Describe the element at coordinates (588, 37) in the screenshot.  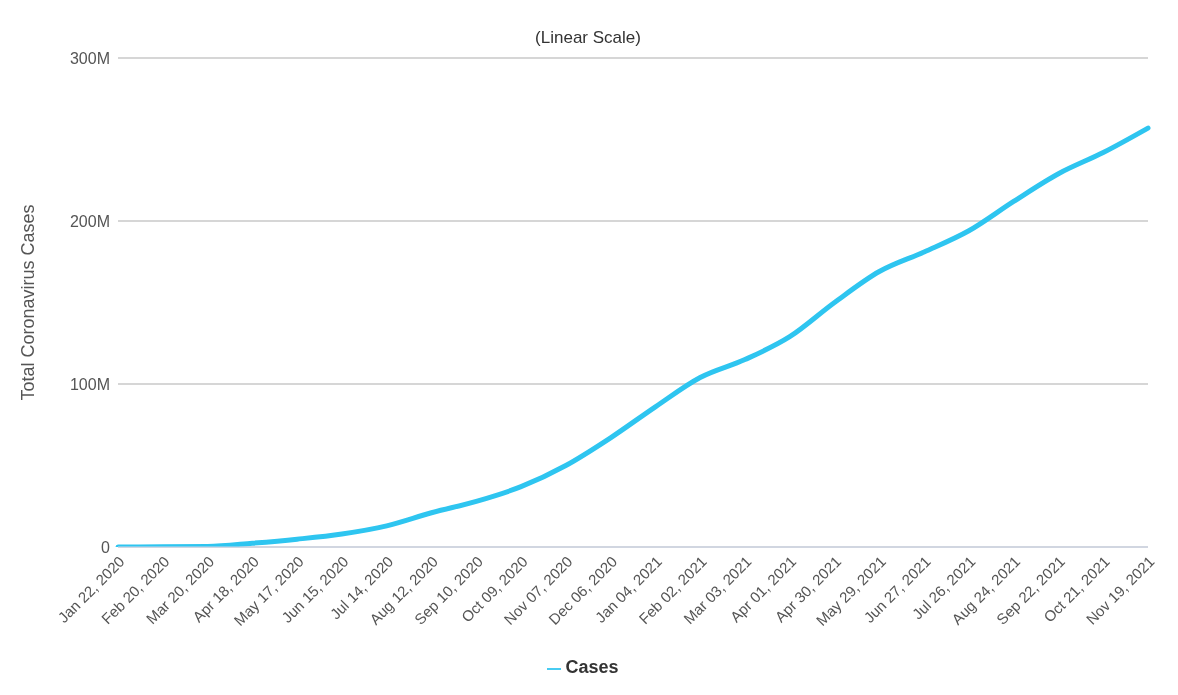
I see `chart-title: (Linear Scale)` at that location.